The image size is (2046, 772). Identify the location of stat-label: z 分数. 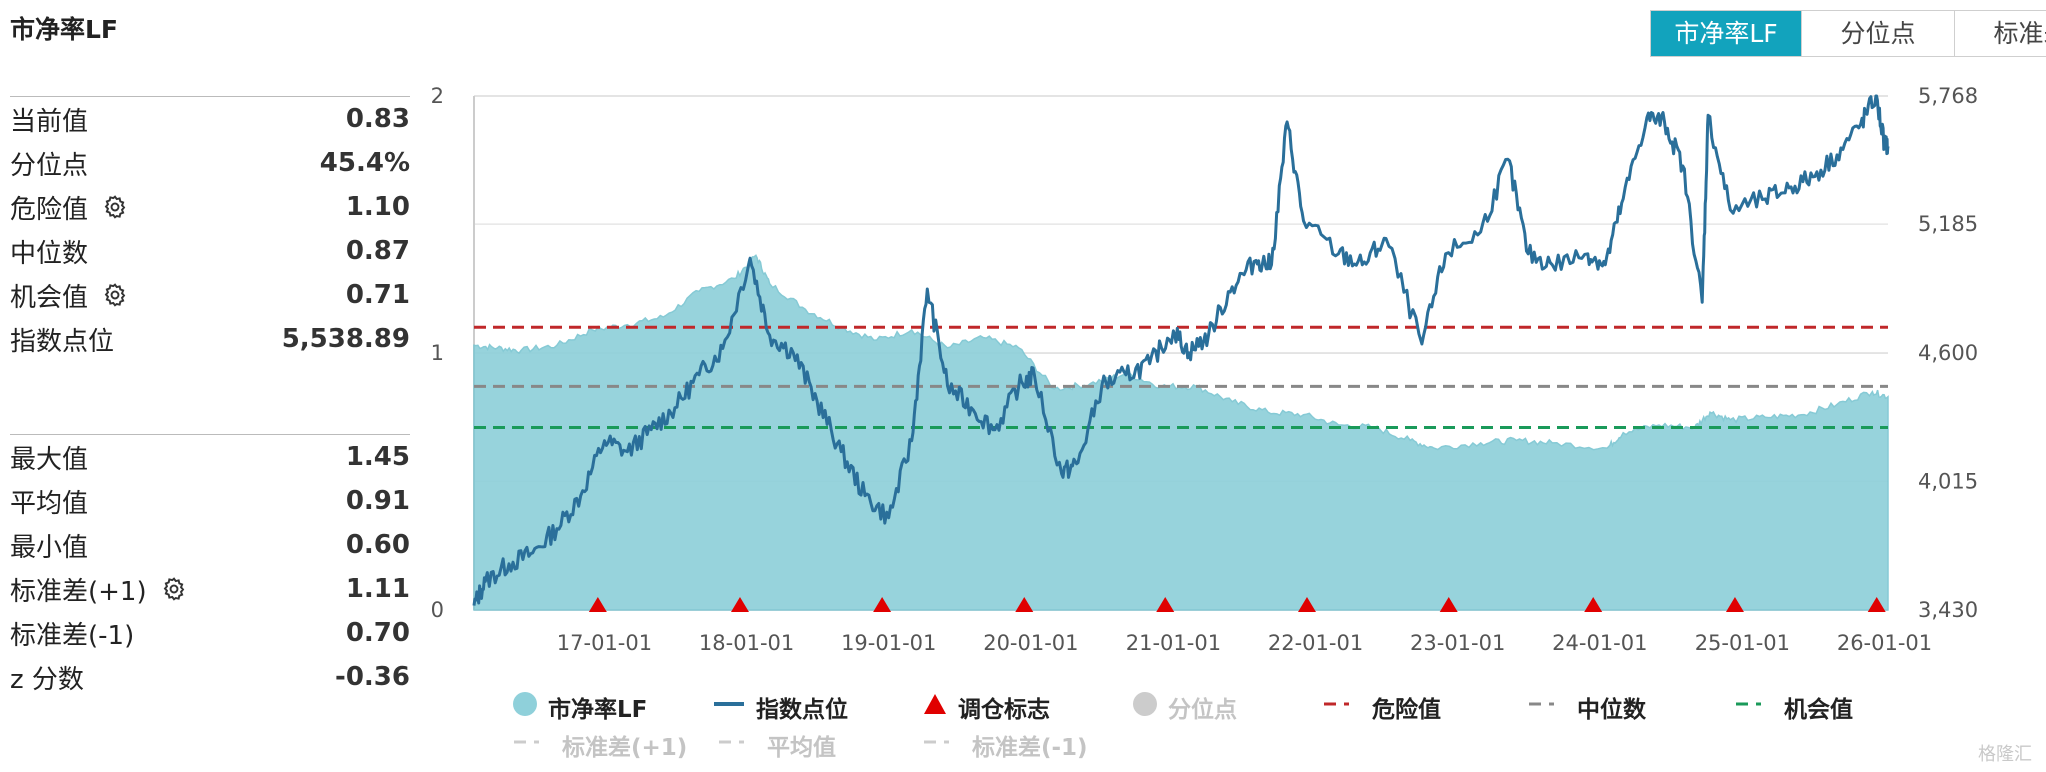
(47, 679).